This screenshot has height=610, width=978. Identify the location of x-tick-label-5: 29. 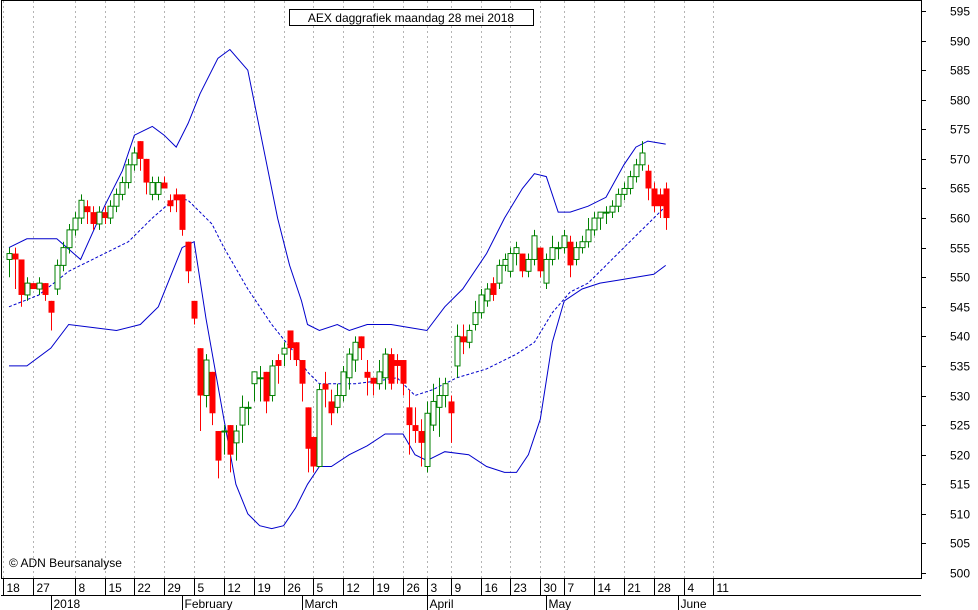
(175, 588).